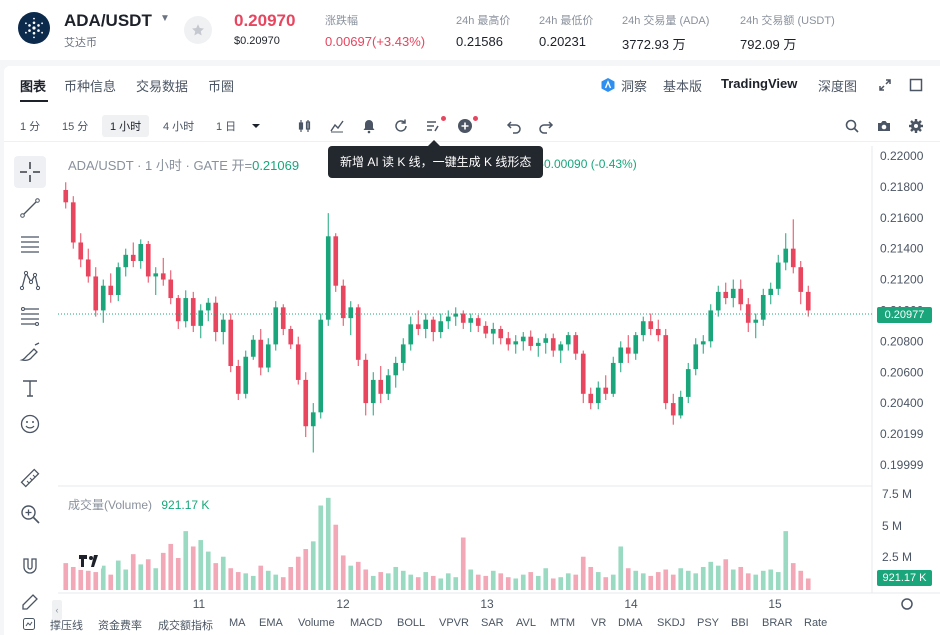  Describe the element at coordinates (30, 352) in the screenshot. I see `brush-tool` at that location.